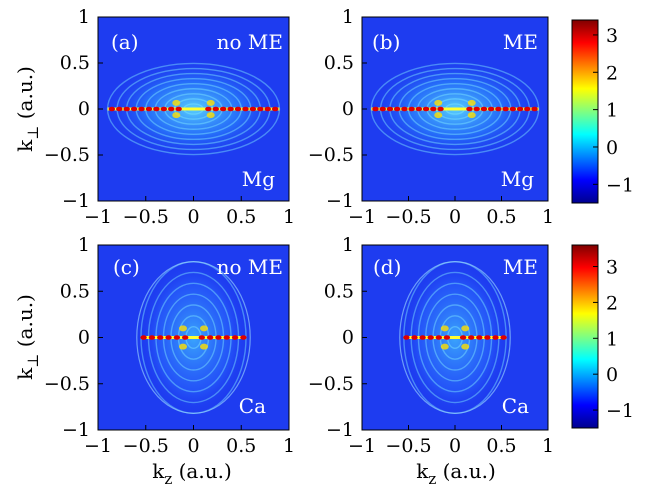 The width and height of the screenshot is (664, 500). I want to click on panel-c-heatmap, so click(193, 337).